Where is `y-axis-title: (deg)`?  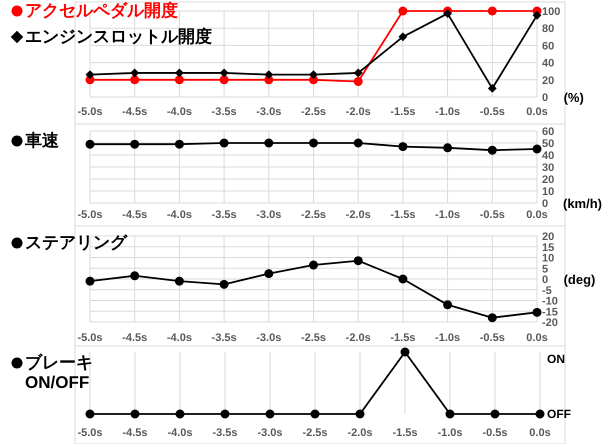 y-axis-title: (deg) is located at coordinates (580, 279).